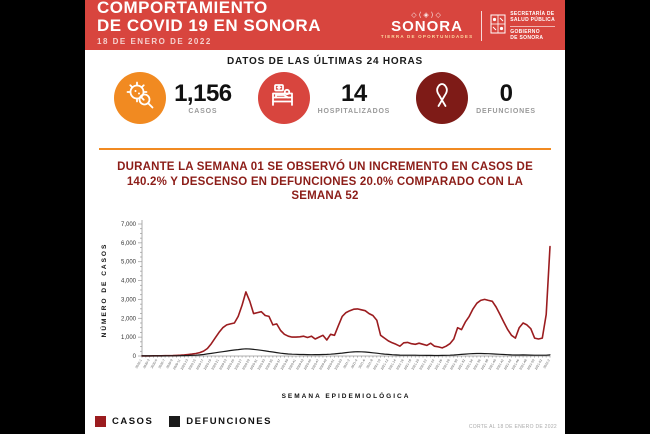  What do you see at coordinates (506, 93) in the screenshot?
I see `defunciones-value: 0` at bounding box center [506, 93].